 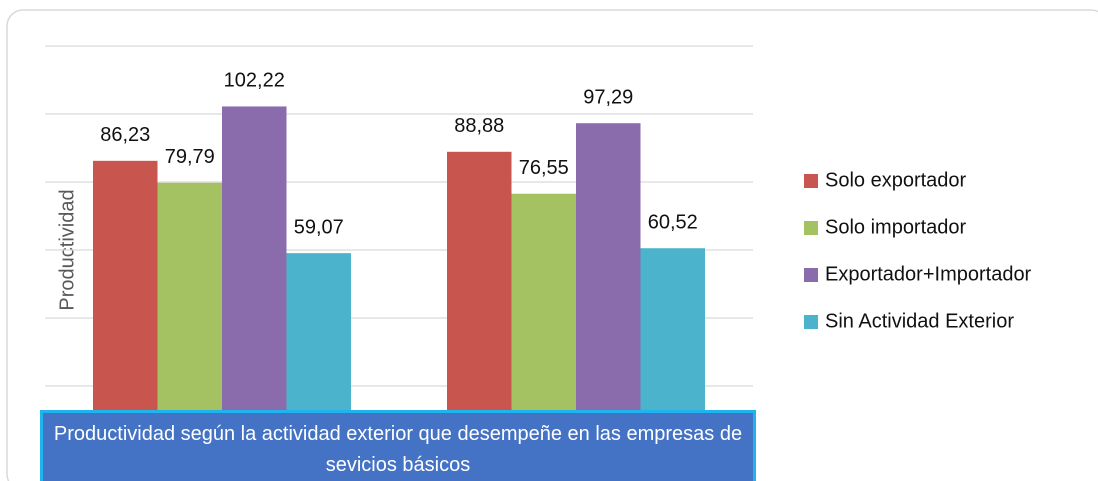 I want to click on data-label: 59,07, so click(x=319, y=227).